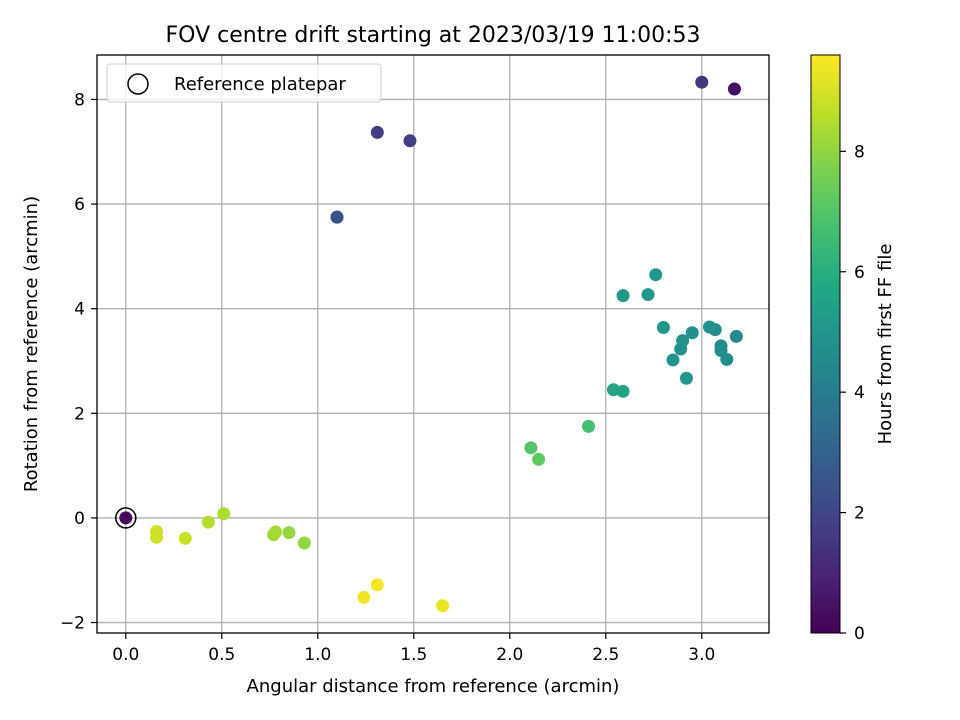  Describe the element at coordinates (859, 393) in the screenshot. I see `colorbar-tick-label: 4` at that location.